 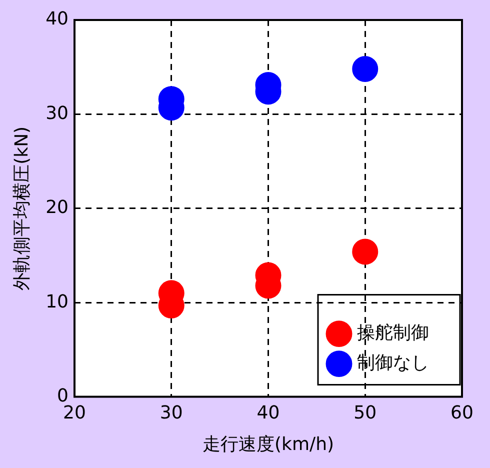 What do you see at coordinates (57, 19) in the screenshot?
I see `y-tick-label: 40` at bounding box center [57, 19].